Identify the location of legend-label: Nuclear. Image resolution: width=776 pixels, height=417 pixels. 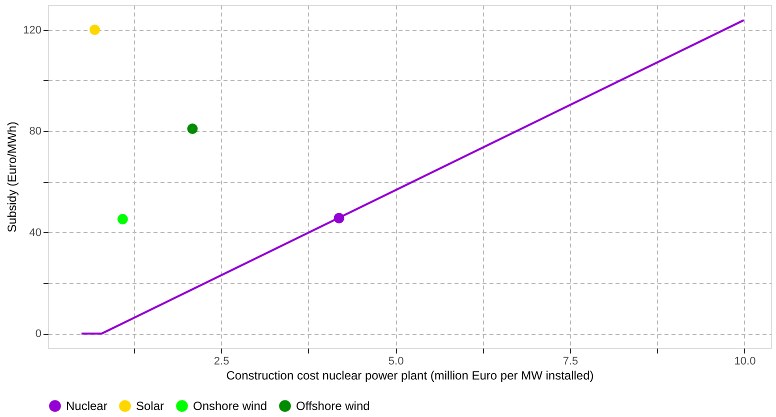
(87, 406).